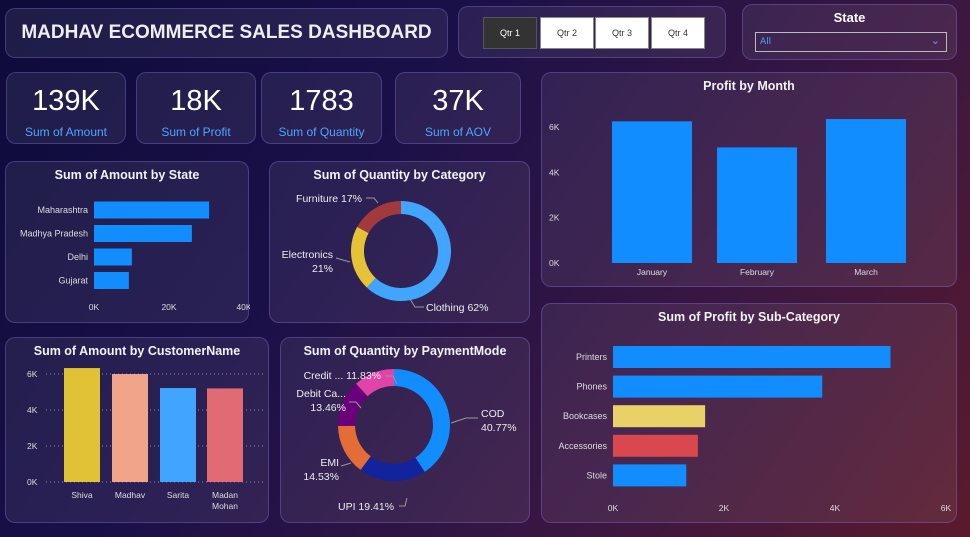 The height and width of the screenshot is (537, 970). I want to click on chart-title: Sum of Quantity by Category, so click(399, 175).